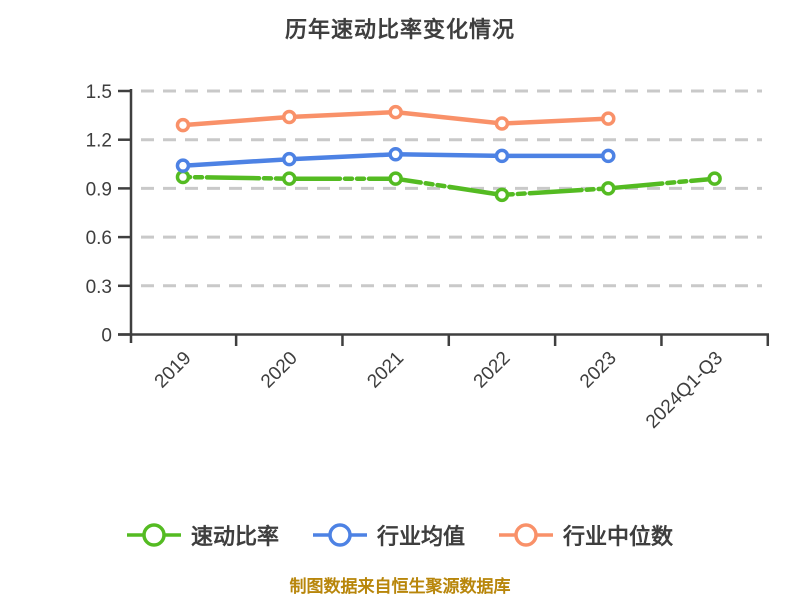 This screenshot has width=800, height=600. I want to click on chart-legend: 速动比率 行业均值 行业中位数, so click(400, 535).